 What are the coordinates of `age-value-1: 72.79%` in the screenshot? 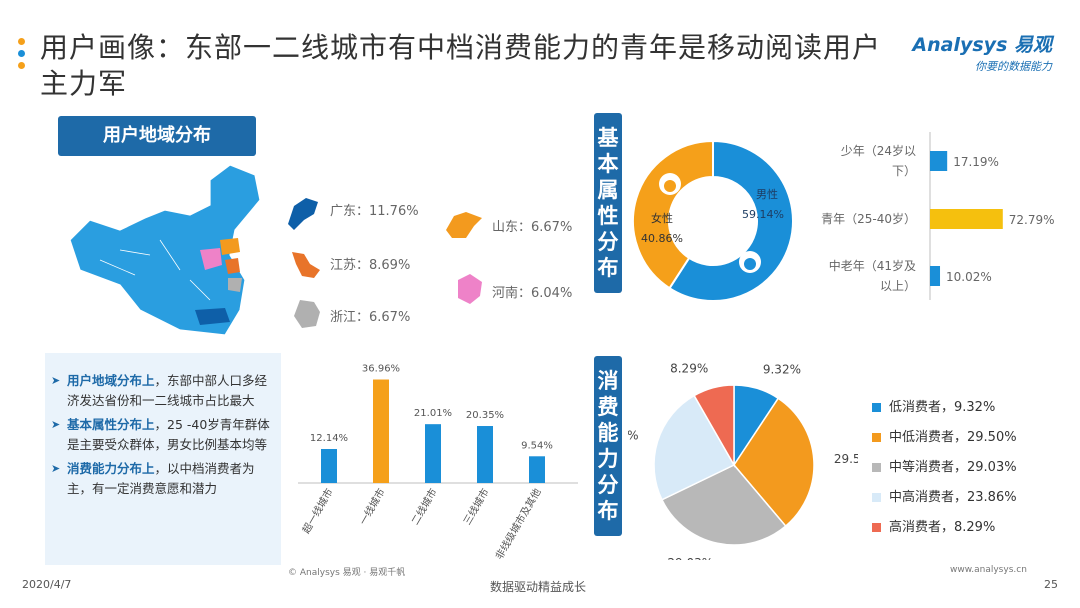 It's located at (1032, 220).